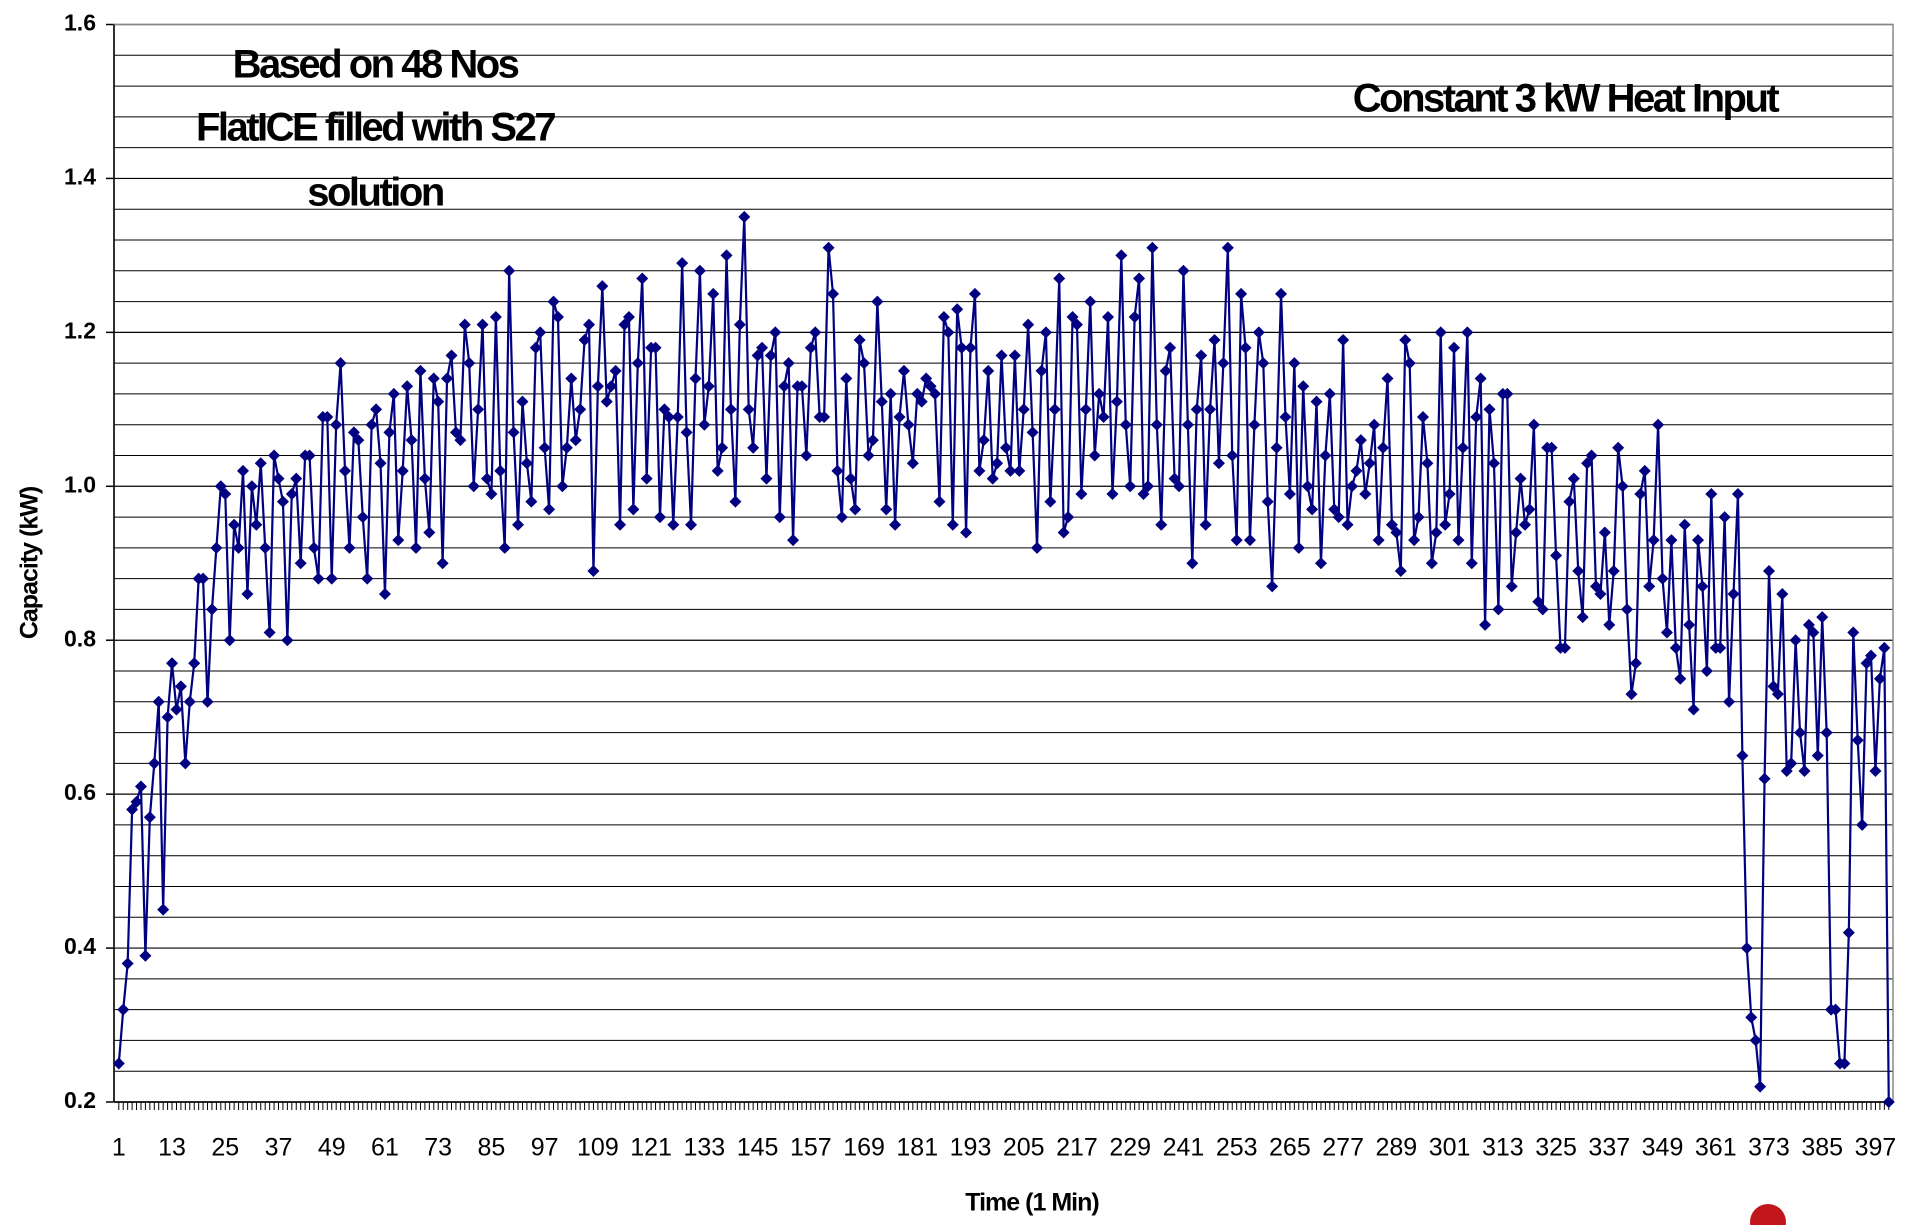  Describe the element at coordinates (1556, 1148) in the screenshot. I see `x-tick-label: 325` at that location.